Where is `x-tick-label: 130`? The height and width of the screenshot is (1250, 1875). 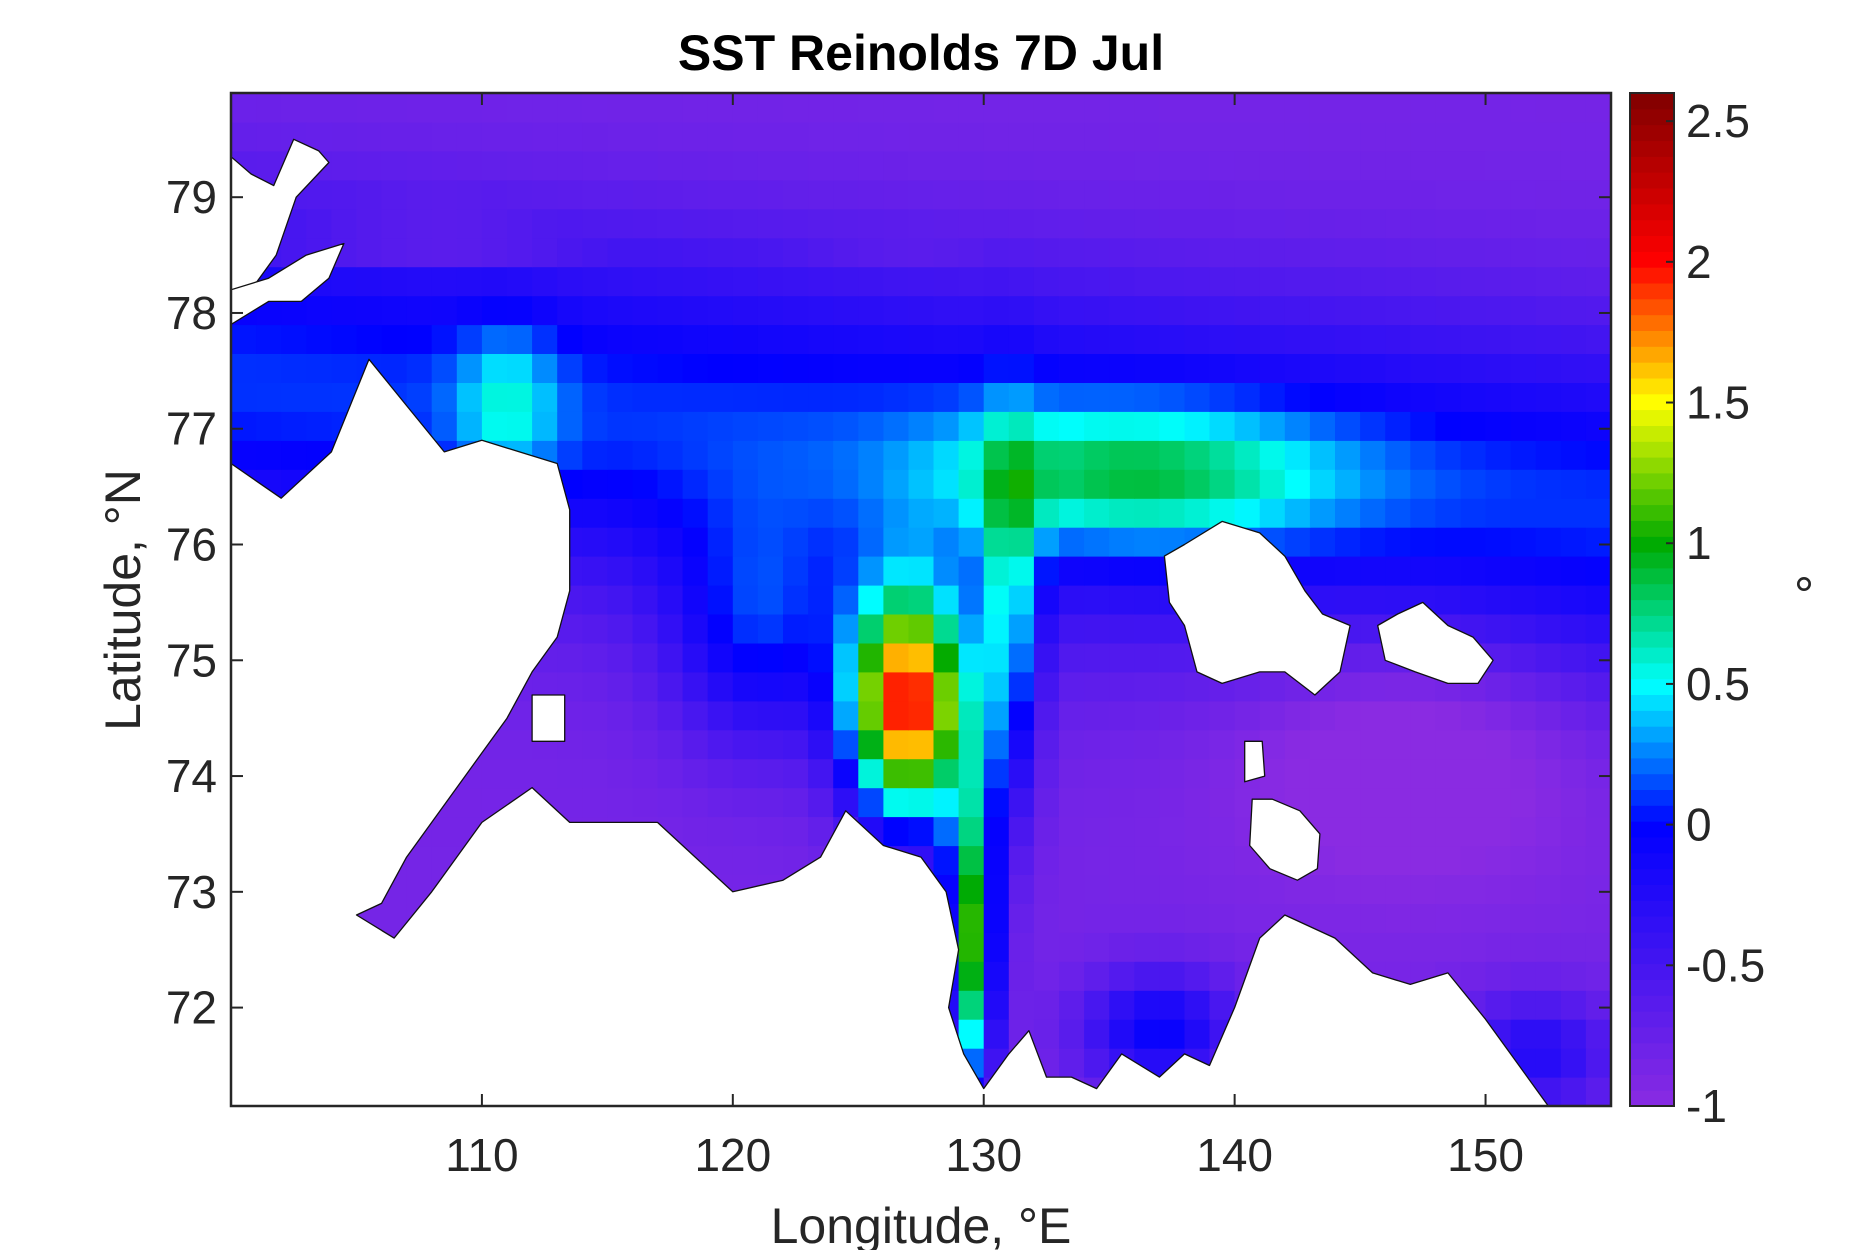 x-tick-label: 130 is located at coordinates (983, 1155).